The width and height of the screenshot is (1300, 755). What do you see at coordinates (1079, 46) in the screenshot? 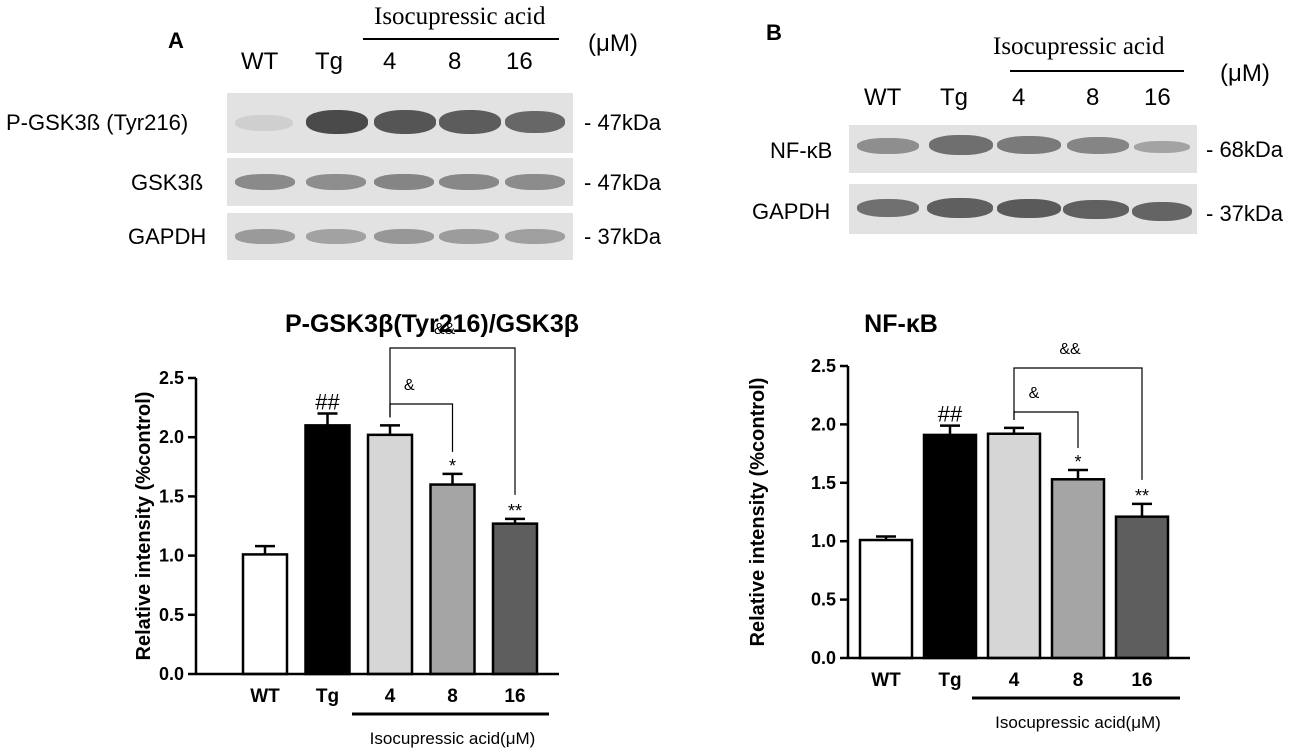
I see `group-label-b: Isocupressic acid` at bounding box center [1079, 46].